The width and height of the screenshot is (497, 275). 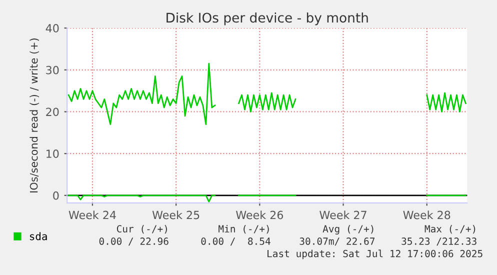 What do you see at coordinates (141, 229) in the screenshot?
I see `text: Cur (-/+)` at bounding box center [141, 229].